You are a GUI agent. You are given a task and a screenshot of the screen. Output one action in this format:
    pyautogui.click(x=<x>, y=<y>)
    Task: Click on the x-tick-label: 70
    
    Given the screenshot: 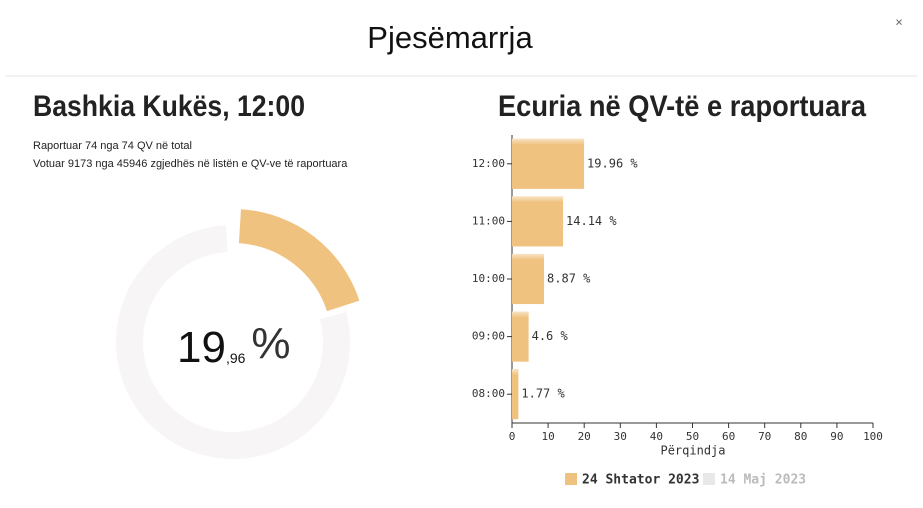 What is the action you would take?
    pyautogui.click(x=764, y=436)
    